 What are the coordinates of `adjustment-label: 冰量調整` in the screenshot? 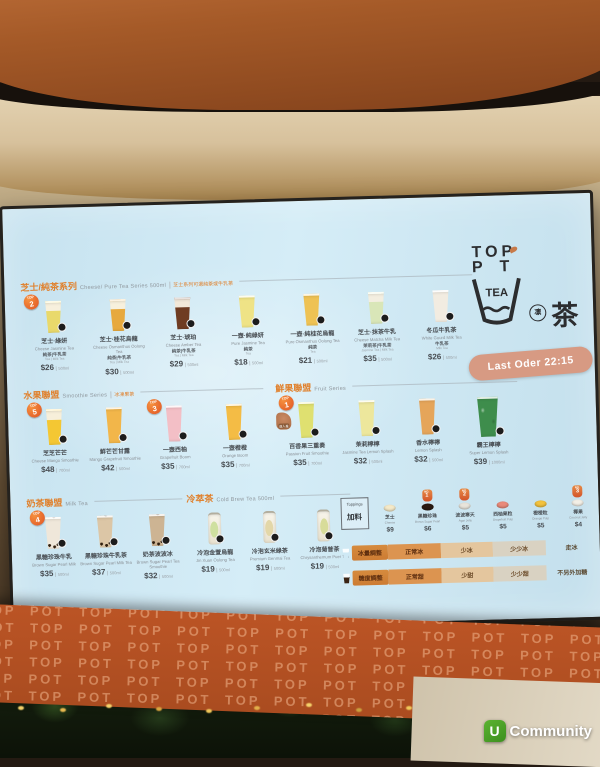 It's located at (370, 552).